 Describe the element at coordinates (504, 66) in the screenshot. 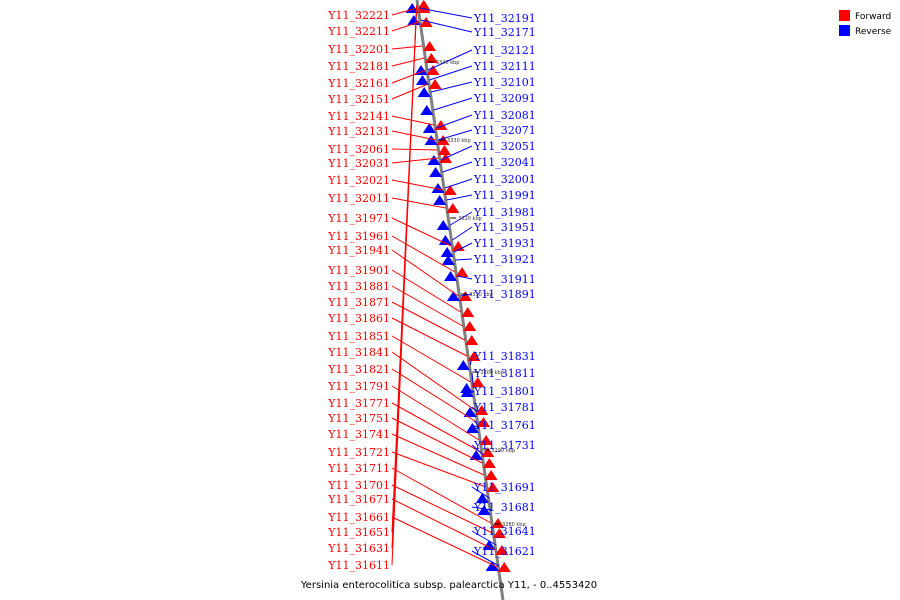

I see `gene-label: Y11_32111` at that location.